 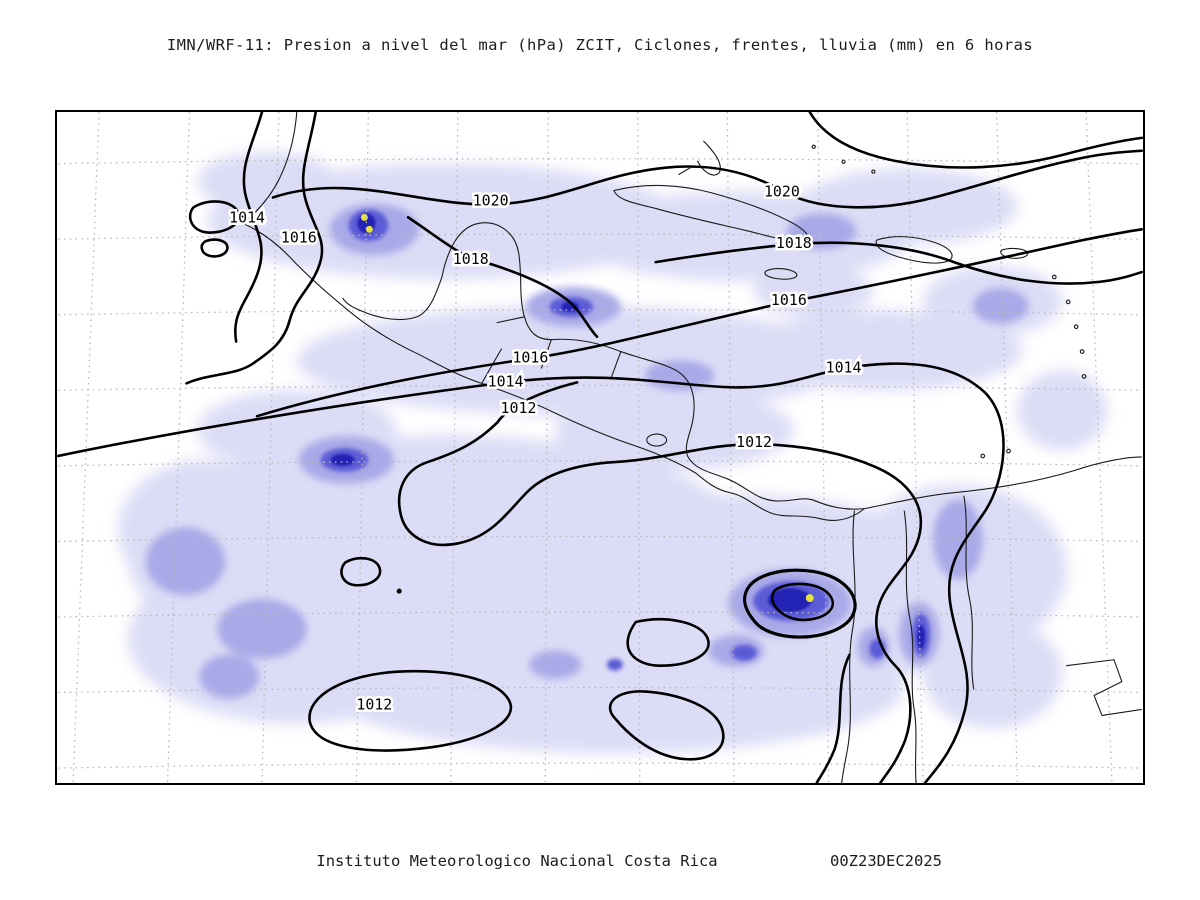 I want to click on boundary-path, so click(x=1104, y=687).